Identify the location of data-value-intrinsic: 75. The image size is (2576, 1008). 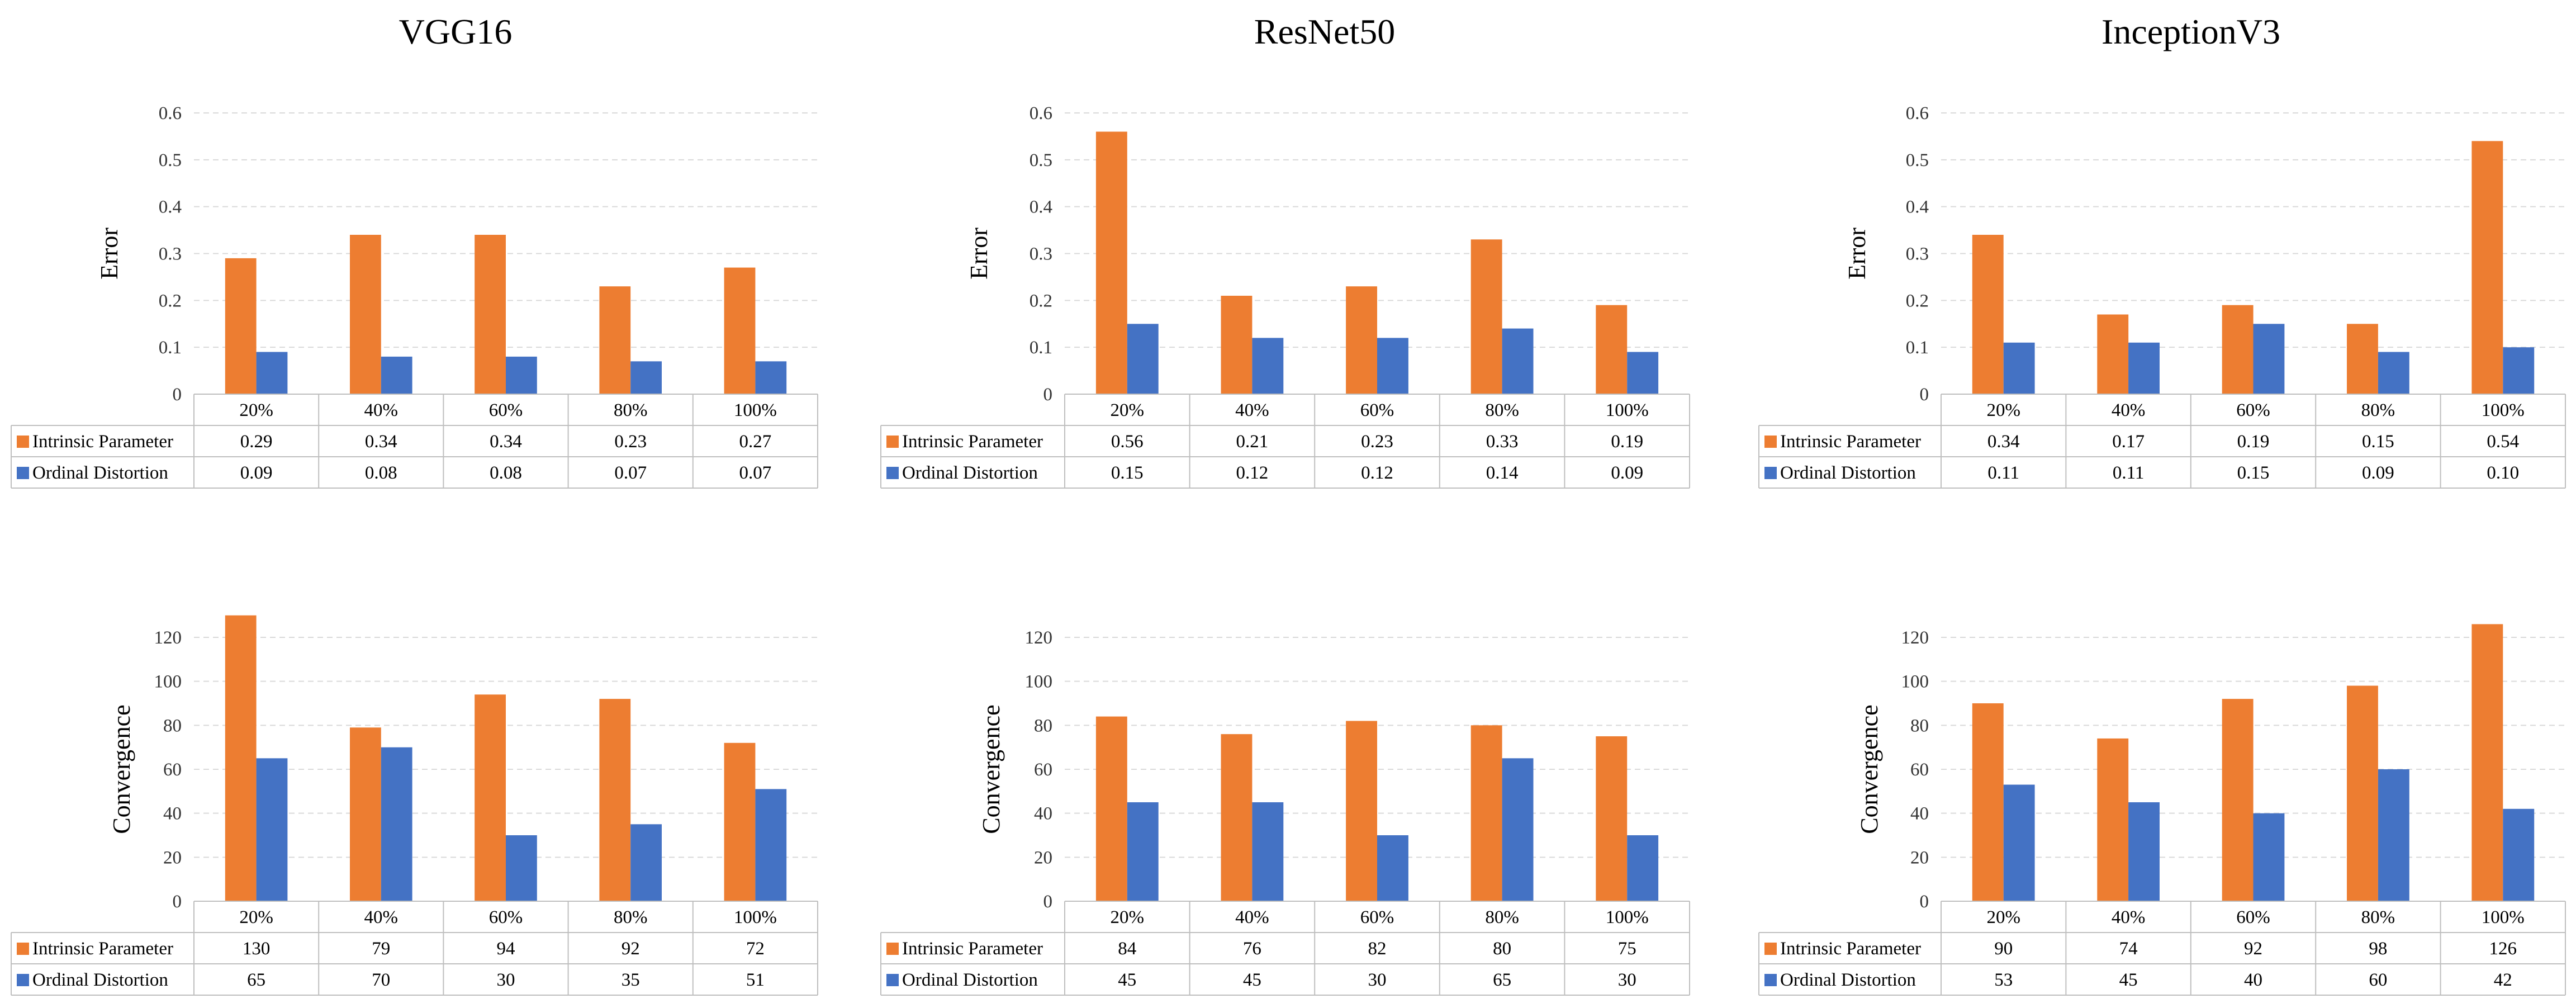
(1627, 949).